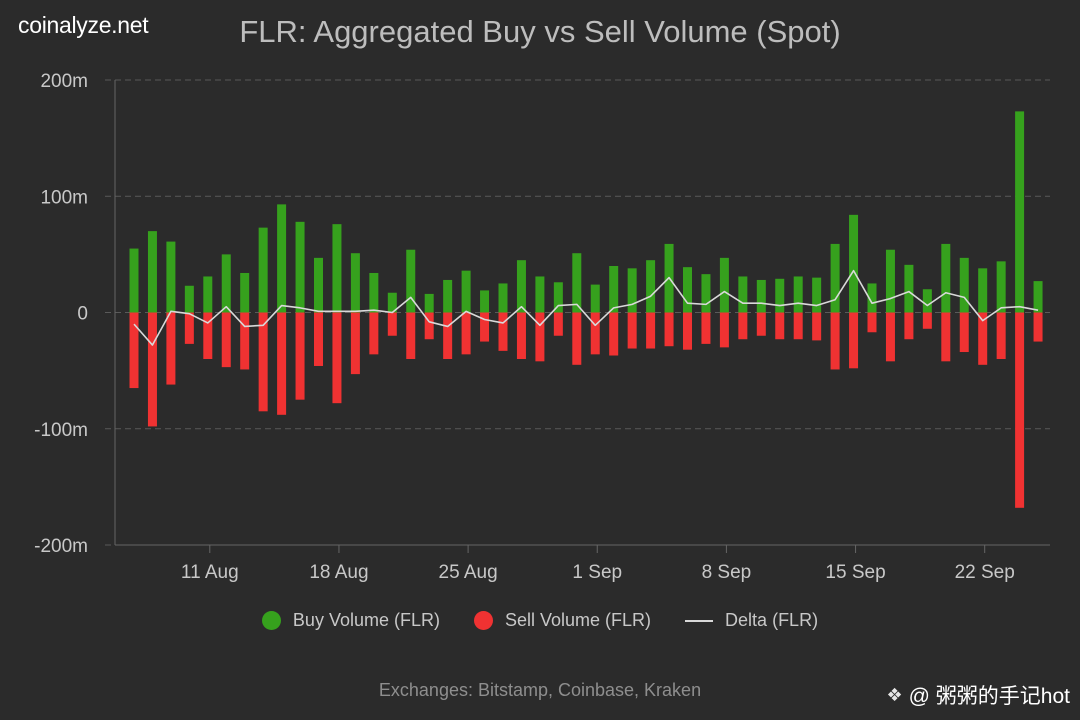  I want to click on delta-line, so click(586, 307).